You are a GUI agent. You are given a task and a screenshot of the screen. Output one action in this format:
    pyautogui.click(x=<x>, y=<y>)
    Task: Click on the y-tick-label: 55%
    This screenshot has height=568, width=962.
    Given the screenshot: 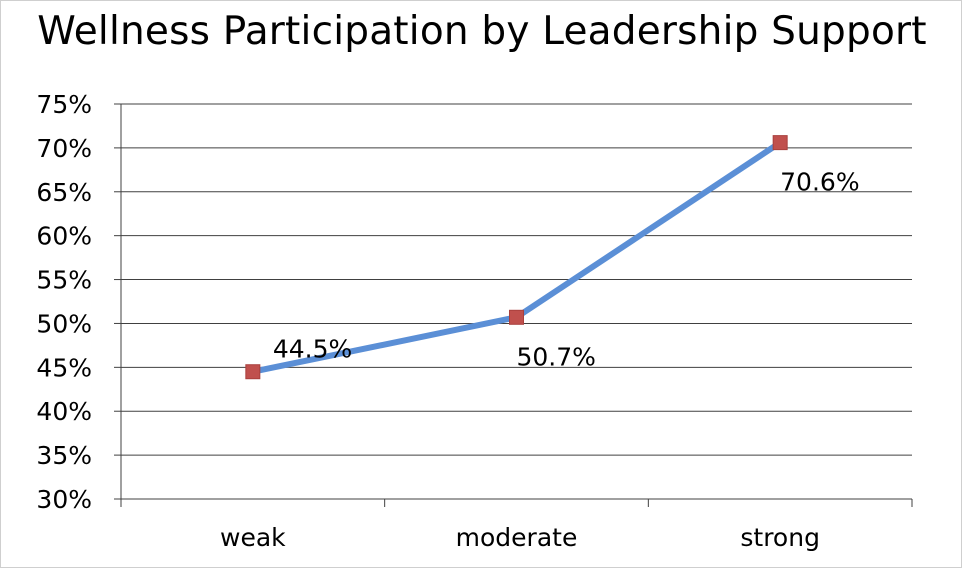 What is the action you would take?
    pyautogui.click(x=64, y=280)
    